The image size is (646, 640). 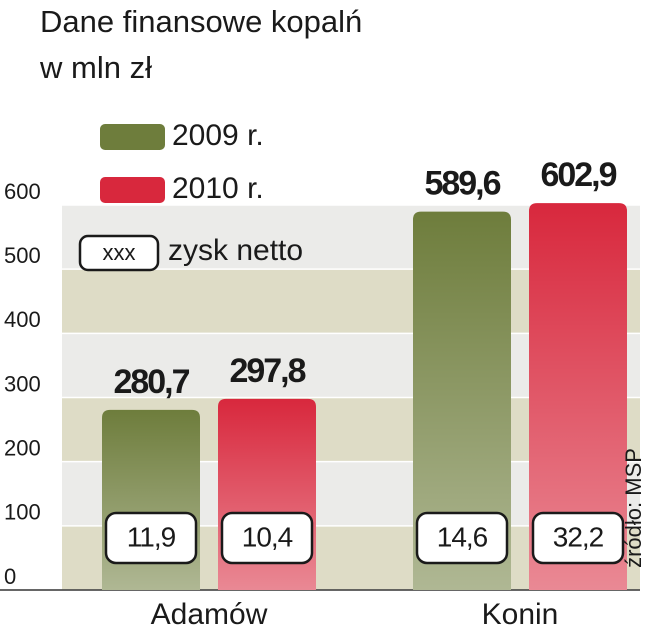 I want to click on value-label: 589,6, so click(x=462, y=184).